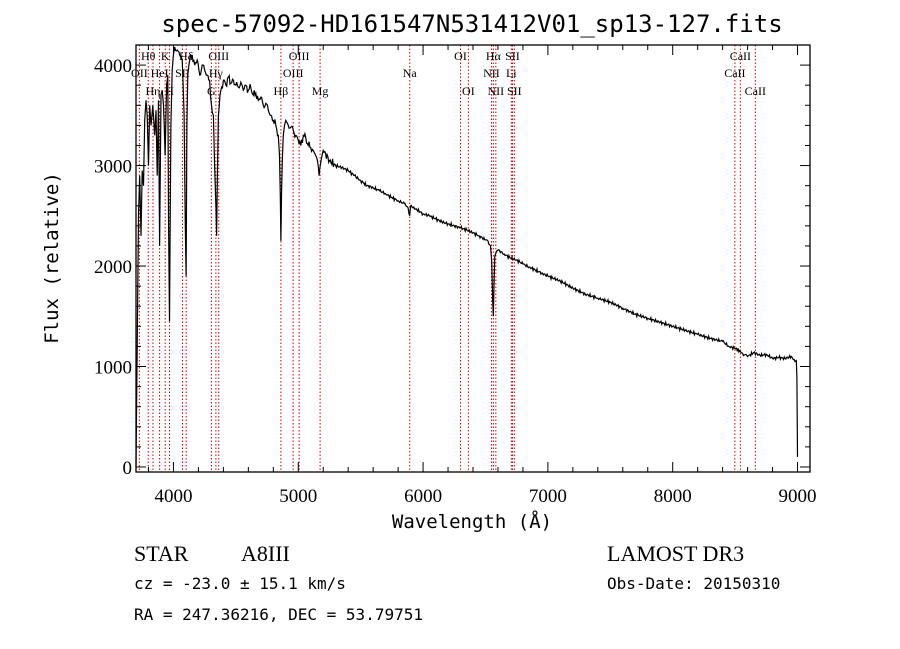 This screenshot has width=900, height=649. Describe the element at coordinates (494, 56) in the screenshot. I see `spectral-line-label: Hα` at that location.